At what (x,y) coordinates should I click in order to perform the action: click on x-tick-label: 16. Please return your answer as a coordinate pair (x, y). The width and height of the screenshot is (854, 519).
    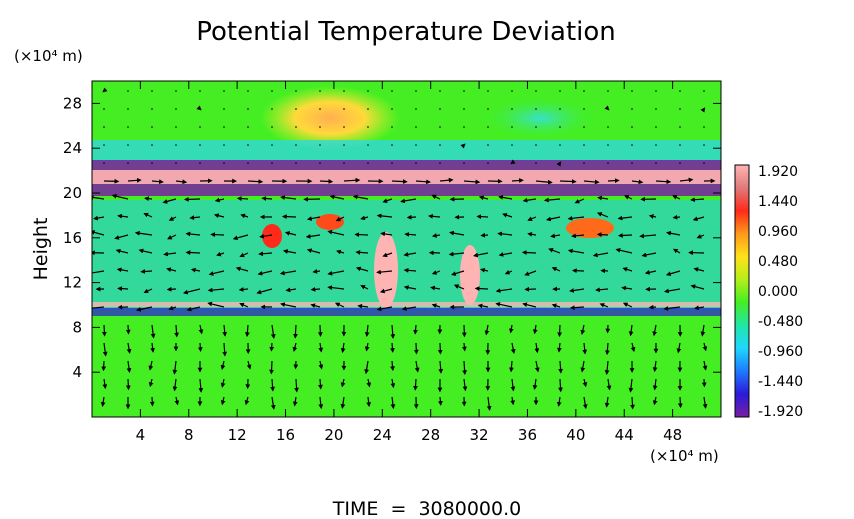
    Looking at the image, I should click on (285, 435).